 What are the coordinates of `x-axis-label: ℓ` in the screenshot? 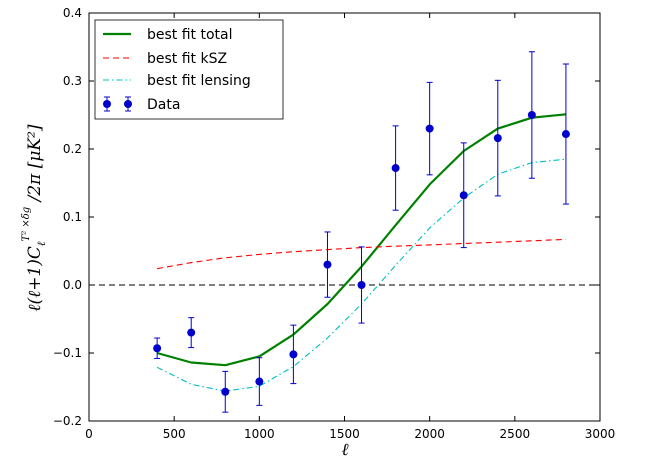 It's located at (344, 450).